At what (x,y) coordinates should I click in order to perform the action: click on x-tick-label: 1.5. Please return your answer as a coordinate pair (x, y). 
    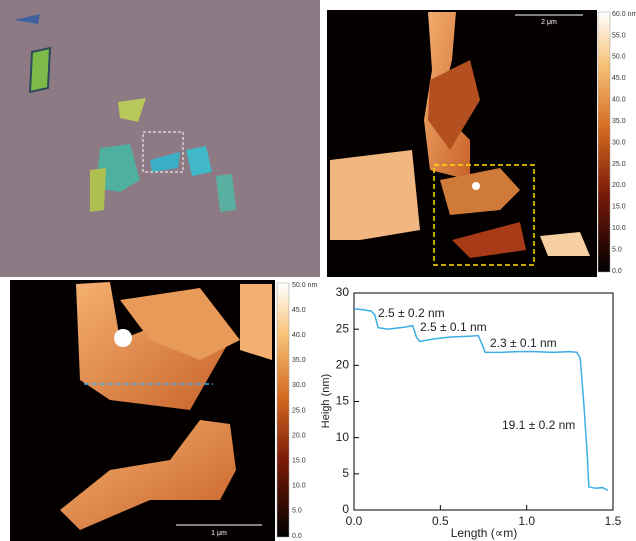
    Looking at the image, I should click on (613, 521).